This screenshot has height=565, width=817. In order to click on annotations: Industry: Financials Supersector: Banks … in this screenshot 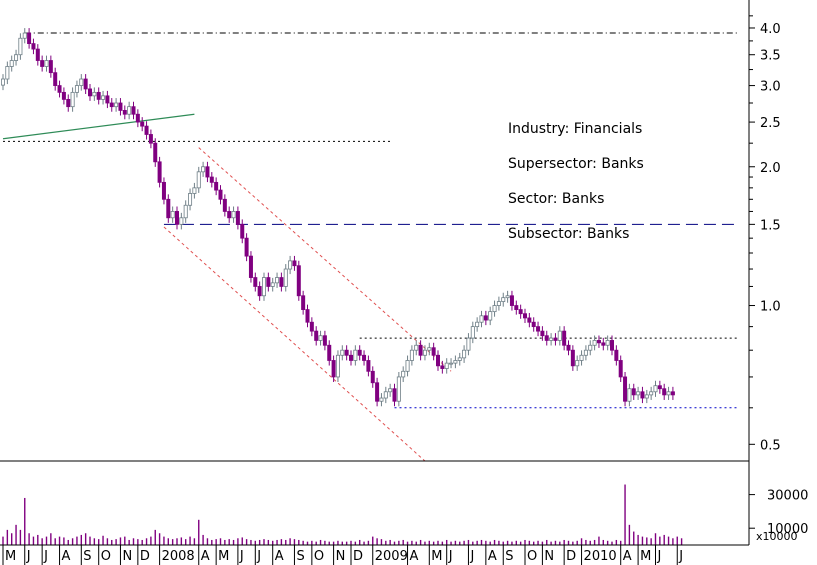, I will do `click(576, 181)`.